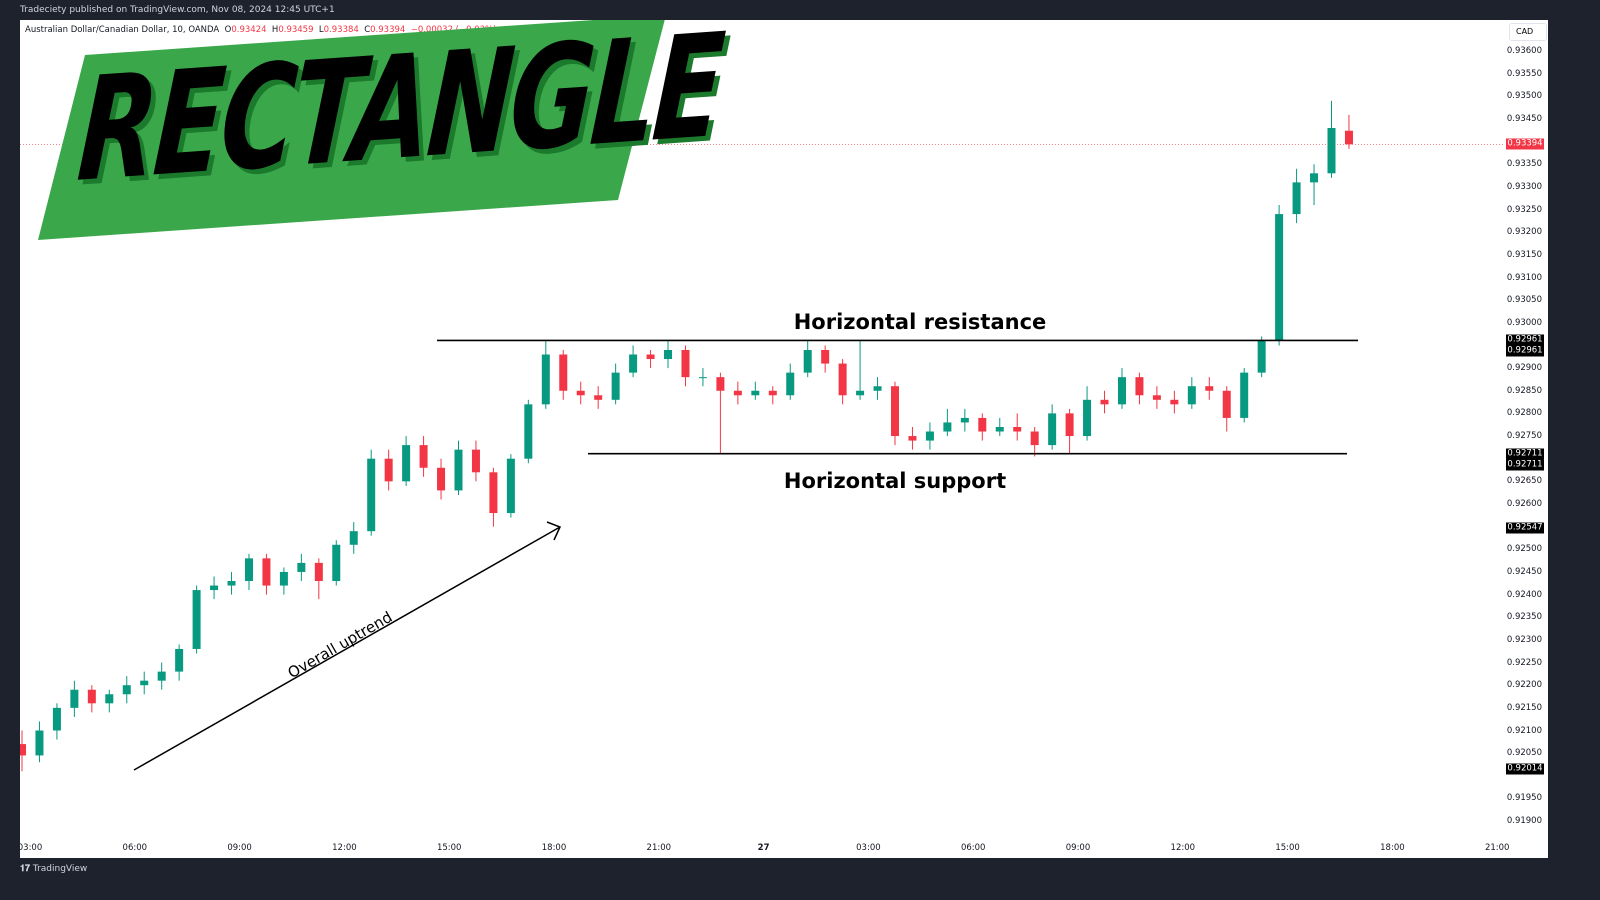  Describe the element at coordinates (1183, 848) in the screenshot. I see `time-tick: 12:00` at that location.